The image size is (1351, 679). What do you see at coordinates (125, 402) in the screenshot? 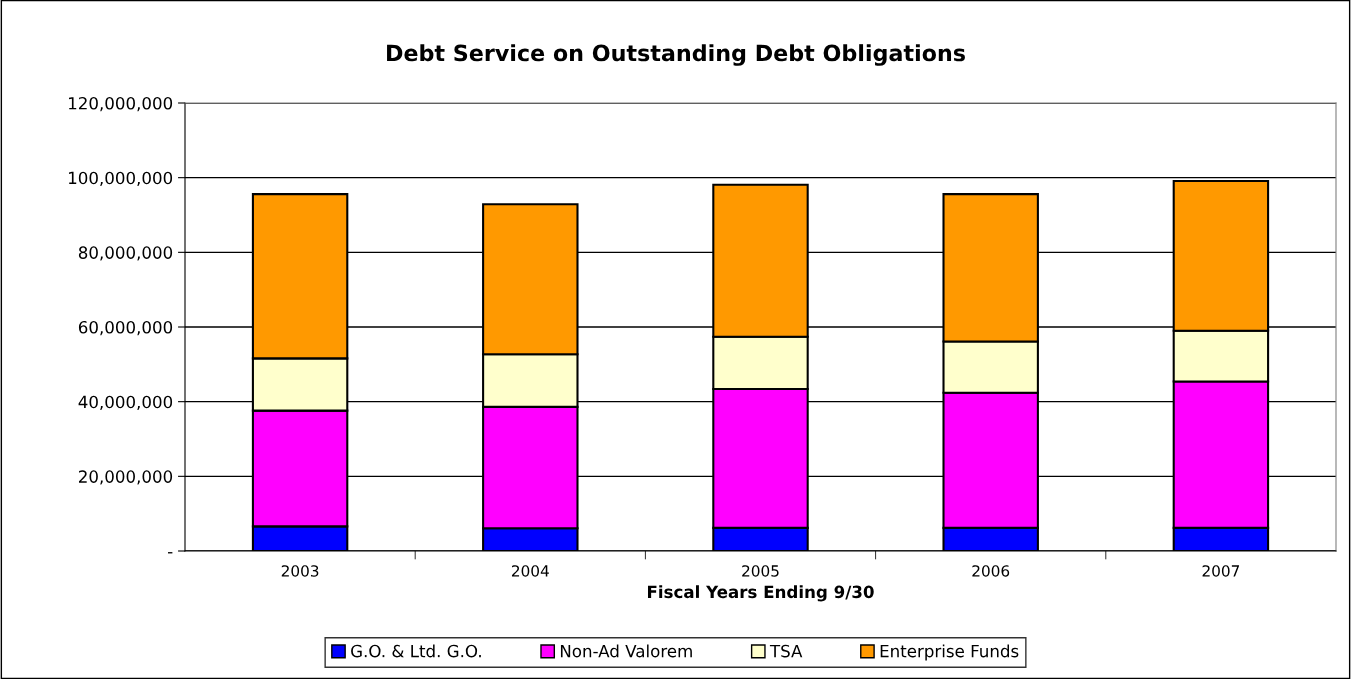
I see `y-tick-label: 40,000,000` at bounding box center [125, 402].